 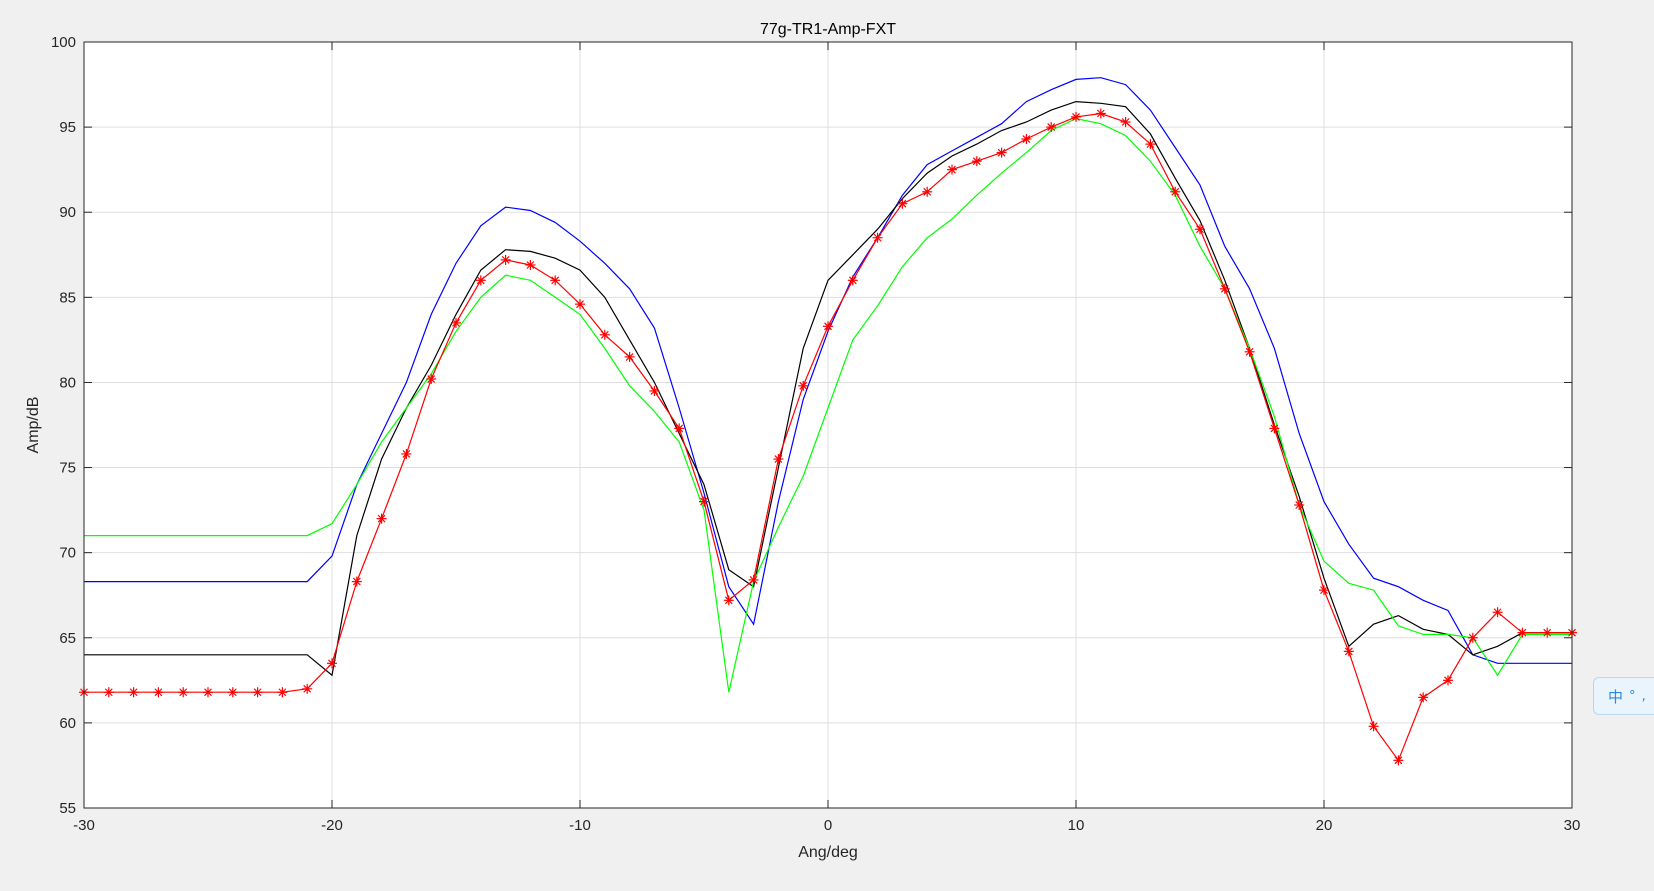 I want to click on x-tick-label: 30, so click(x=1572, y=825).